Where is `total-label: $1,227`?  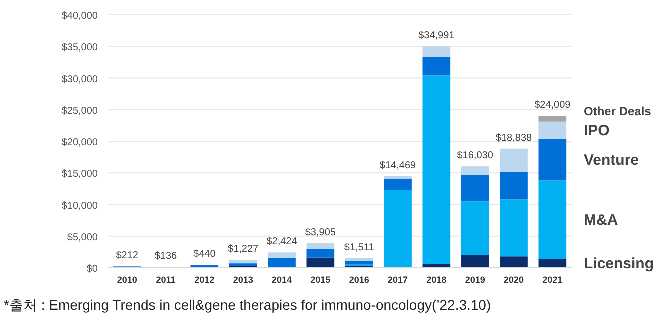
total-label: $1,227 is located at coordinates (244, 250).